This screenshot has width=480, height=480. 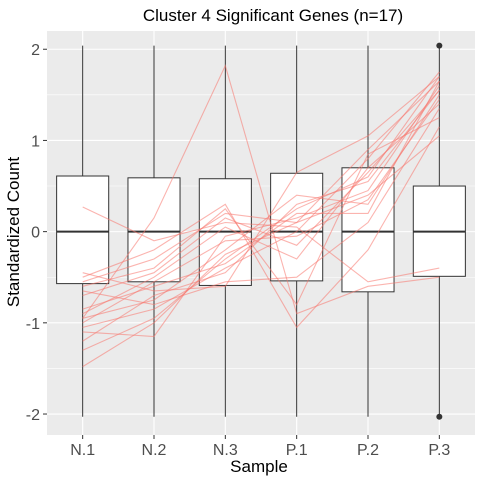 I want to click on x-tick-label: P.1, so click(x=297, y=450).